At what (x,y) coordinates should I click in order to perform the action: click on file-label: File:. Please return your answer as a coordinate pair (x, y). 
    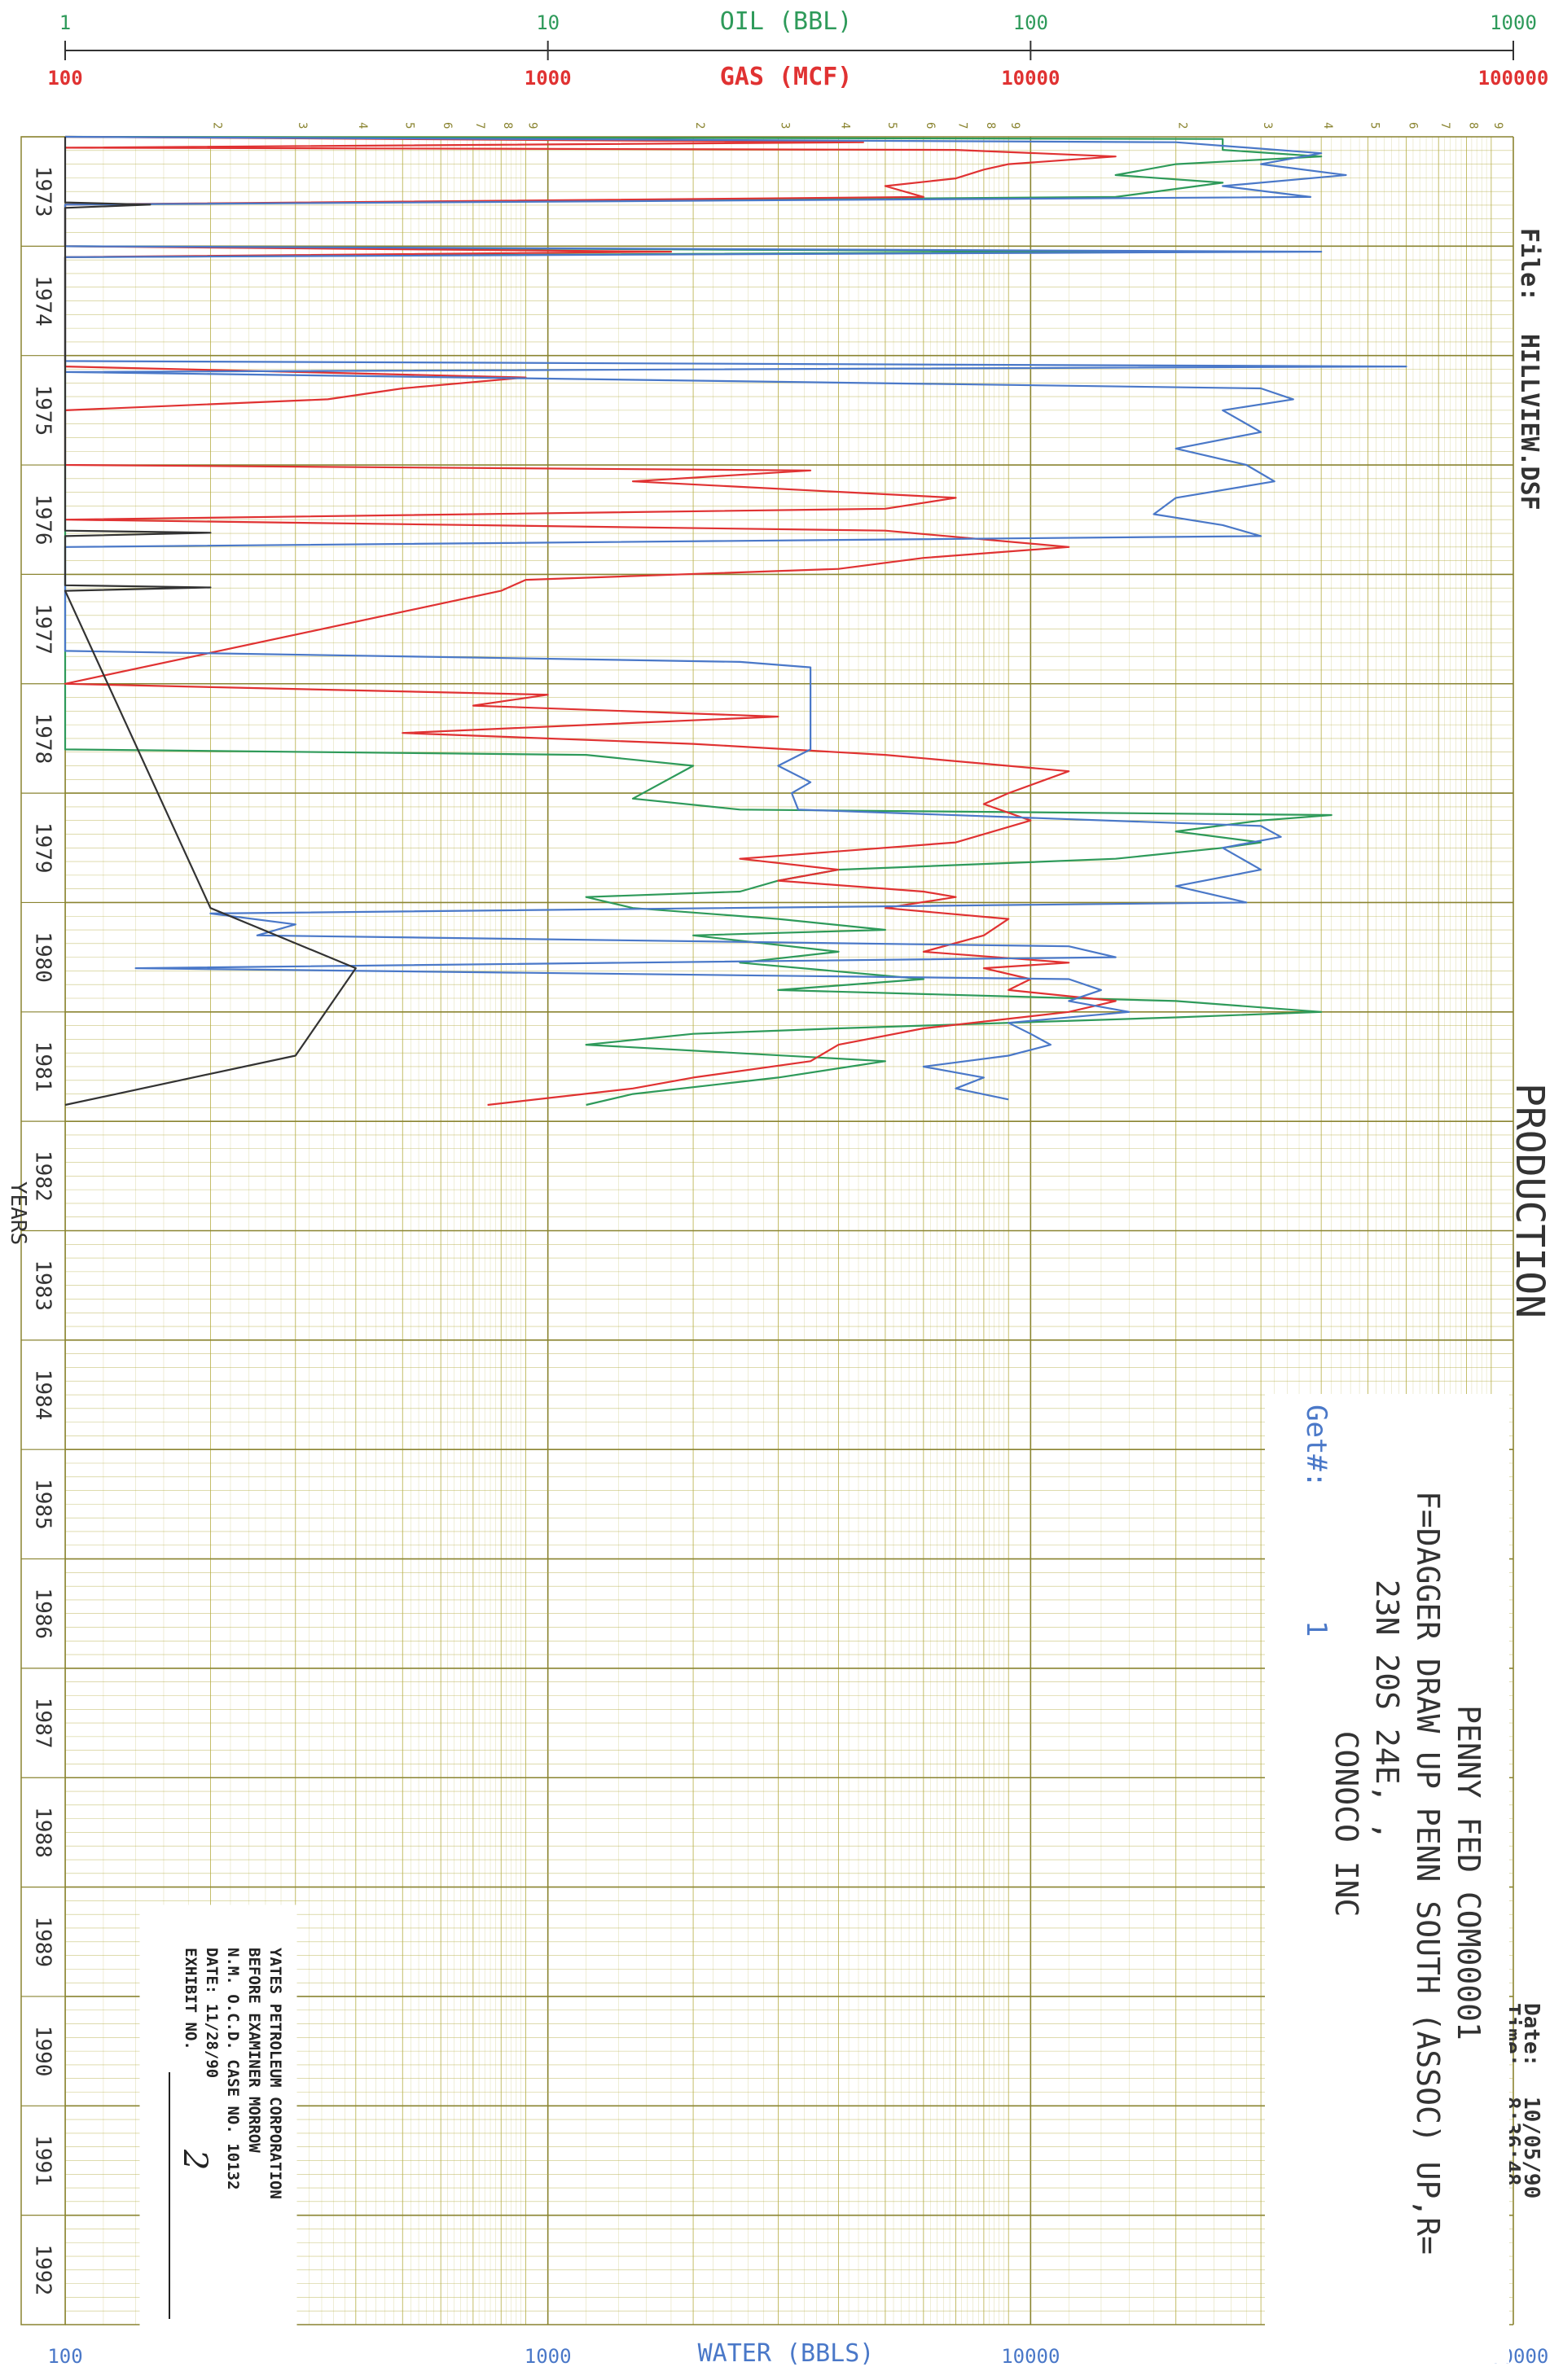
    Looking at the image, I should click on (1529, 264).